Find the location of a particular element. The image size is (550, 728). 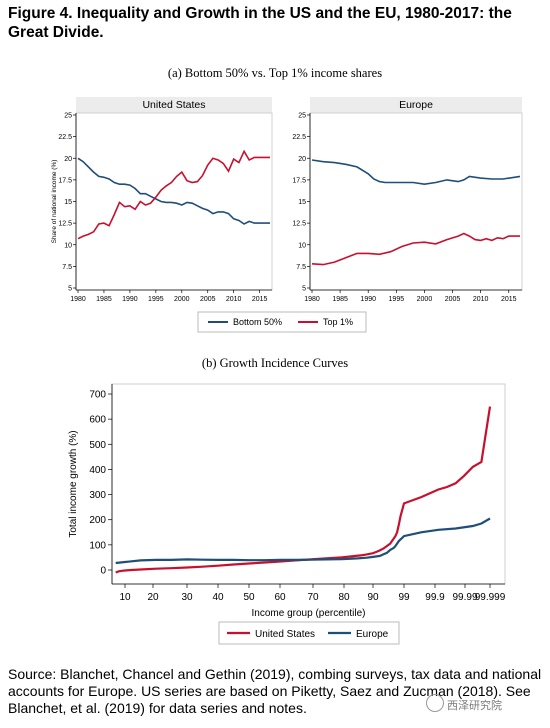

x-tick-label-0-4: 2000 is located at coordinates (182, 299).